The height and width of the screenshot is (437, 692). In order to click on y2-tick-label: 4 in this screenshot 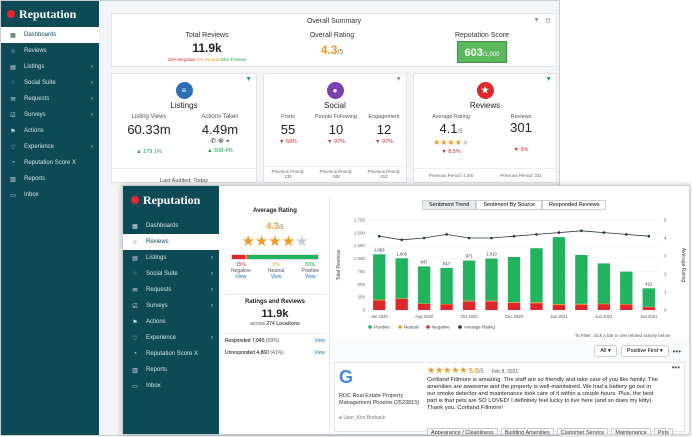, I will do `click(665, 238)`.